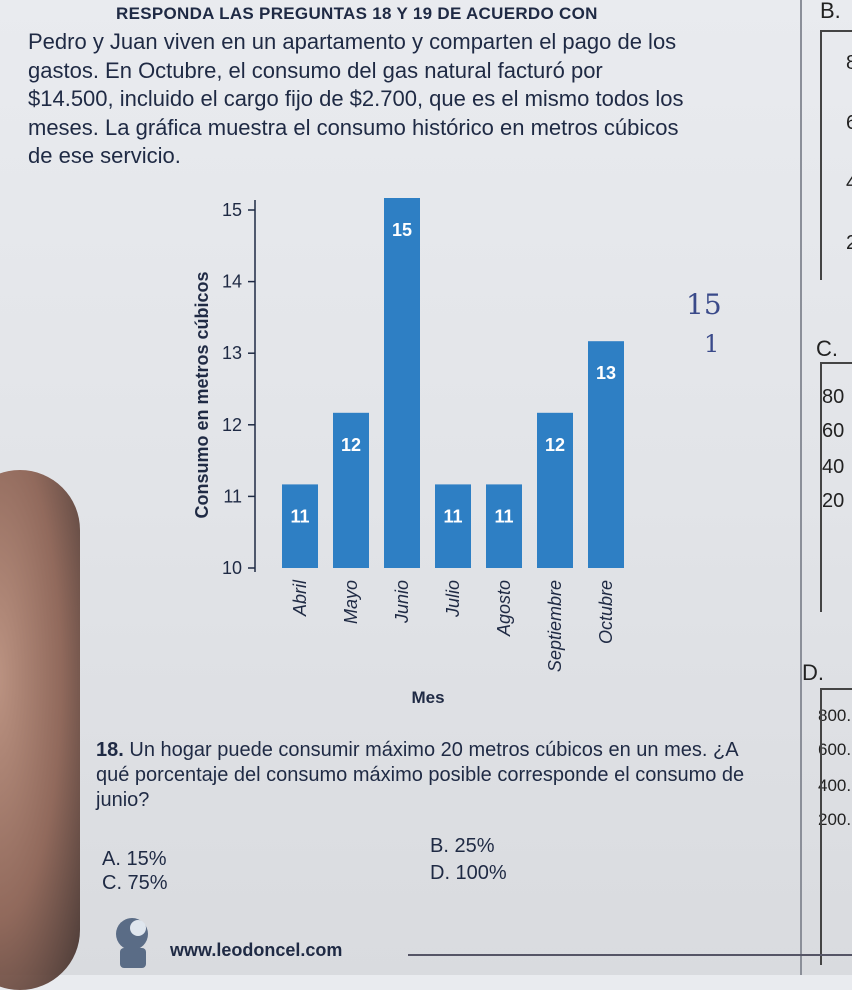 The height and width of the screenshot is (990, 852). What do you see at coordinates (835, 749) in the screenshot?
I see `d-value: 600.` at bounding box center [835, 749].